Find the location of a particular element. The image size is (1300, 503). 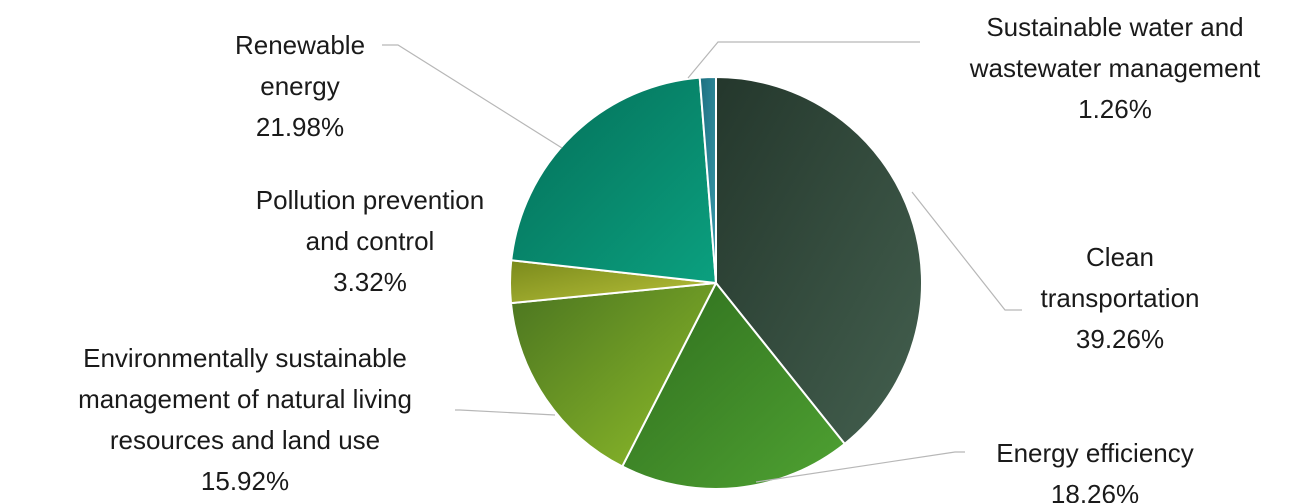

slice-label-line: wastewater management is located at coordinates (1115, 68).